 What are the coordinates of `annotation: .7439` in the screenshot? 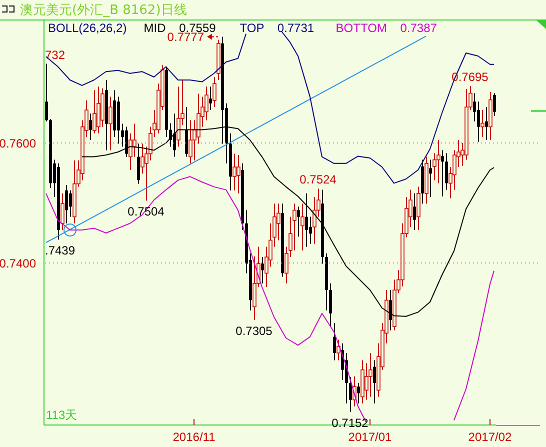 It's located at (60, 251).